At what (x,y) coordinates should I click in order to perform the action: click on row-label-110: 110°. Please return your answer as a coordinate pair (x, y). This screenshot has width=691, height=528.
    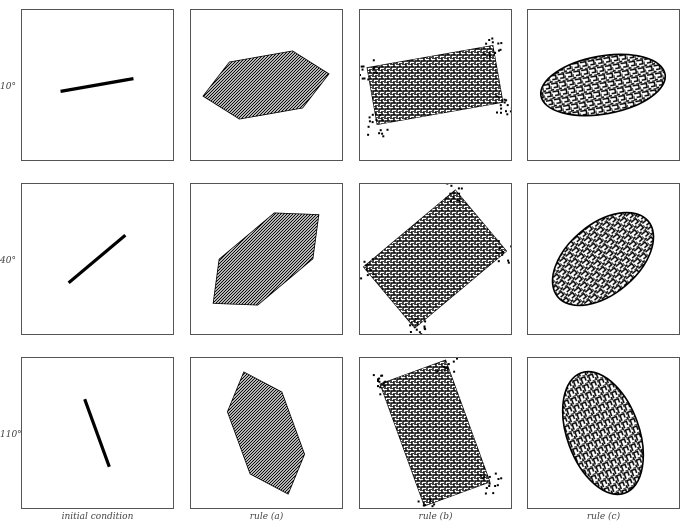
    Looking at the image, I should click on (11, 435).